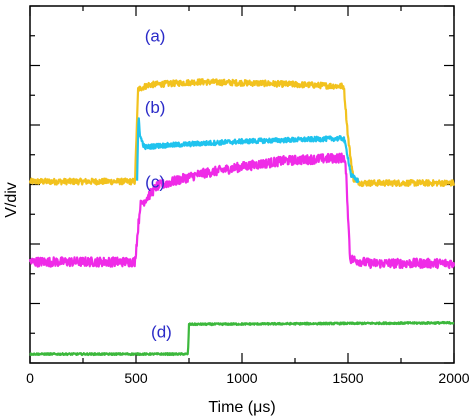 The width and height of the screenshot is (474, 418). Describe the element at coordinates (241, 378) in the screenshot. I see `x-tick-label: 1000` at that location.